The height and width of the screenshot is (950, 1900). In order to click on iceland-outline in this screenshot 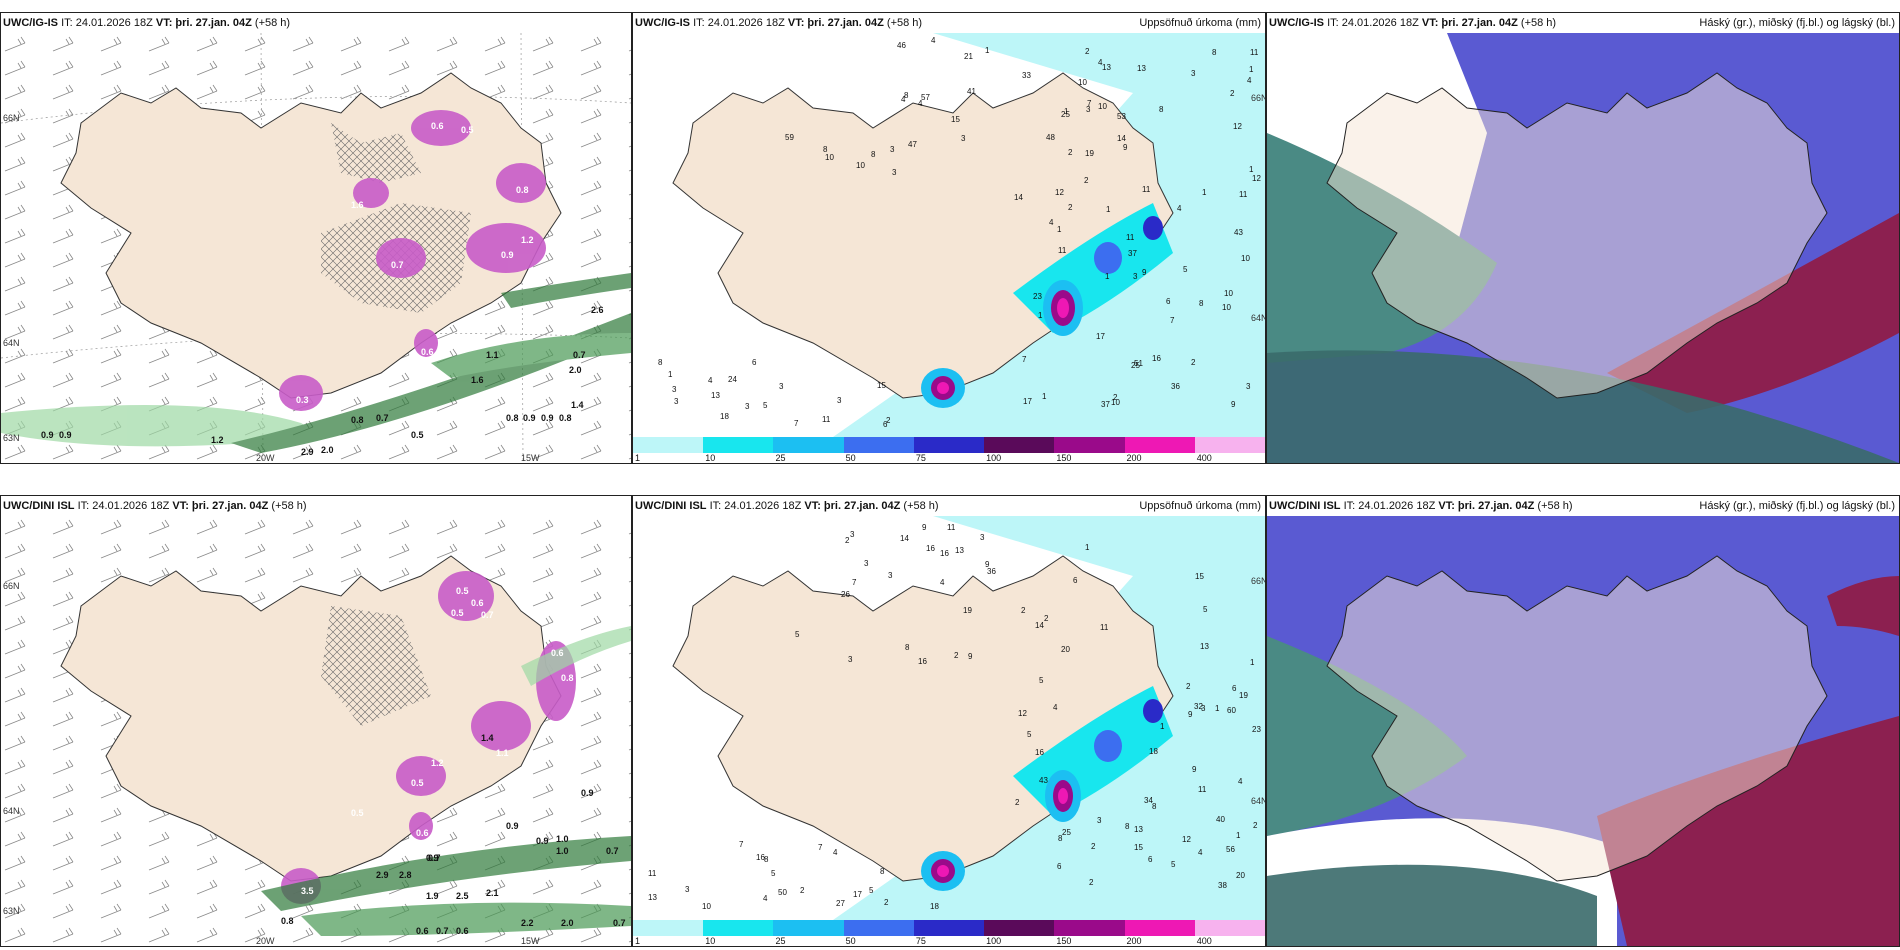, I will do `click(1577, 718)`.